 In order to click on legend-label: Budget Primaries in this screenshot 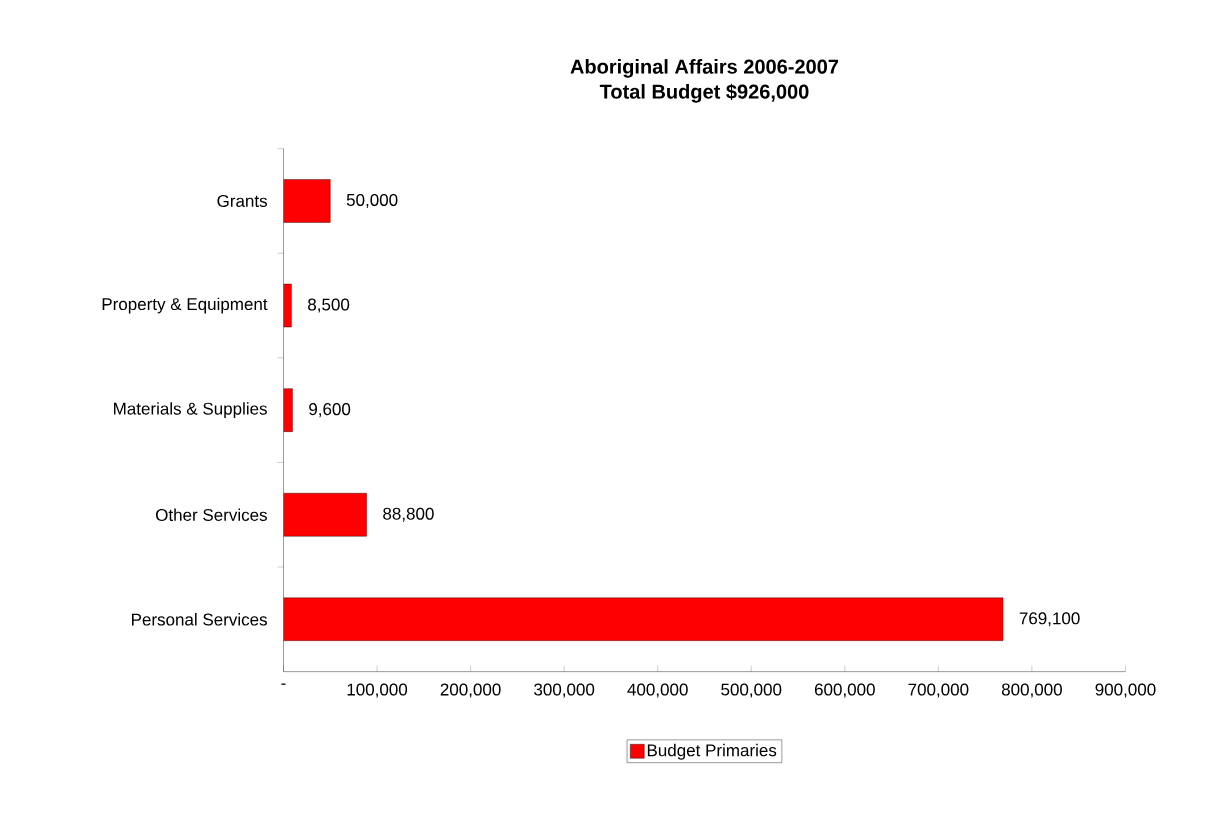, I will do `click(712, 751)`.